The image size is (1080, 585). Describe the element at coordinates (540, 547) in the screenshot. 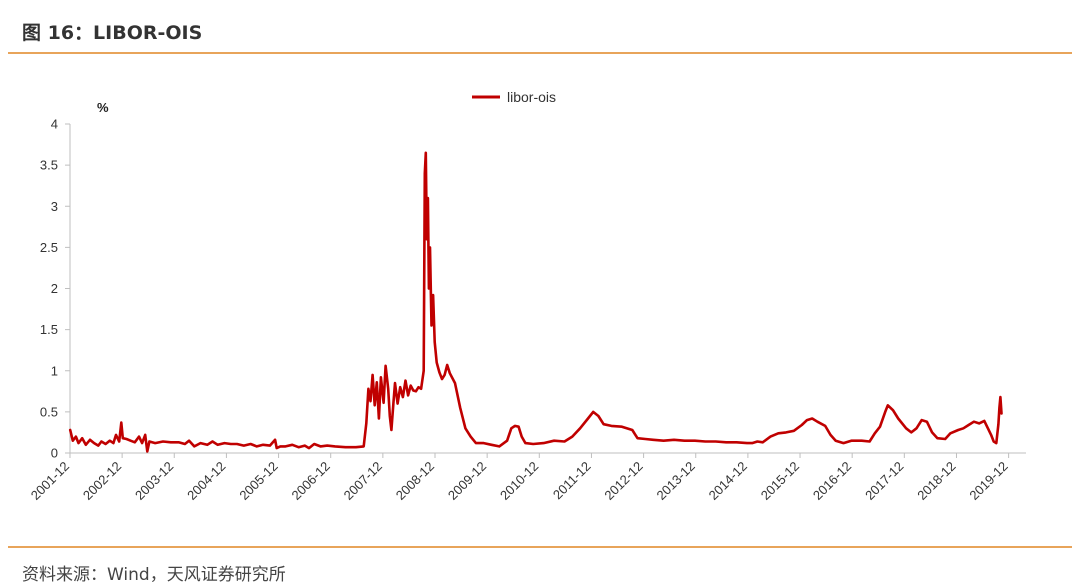

I see `footer-divider` at that location.